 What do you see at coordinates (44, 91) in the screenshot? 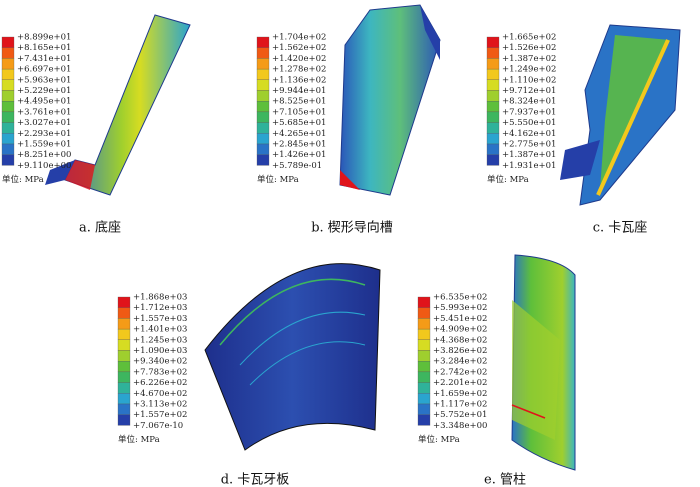
I see `legend-label: +5.229e+01` at bounding box center [44, 91].